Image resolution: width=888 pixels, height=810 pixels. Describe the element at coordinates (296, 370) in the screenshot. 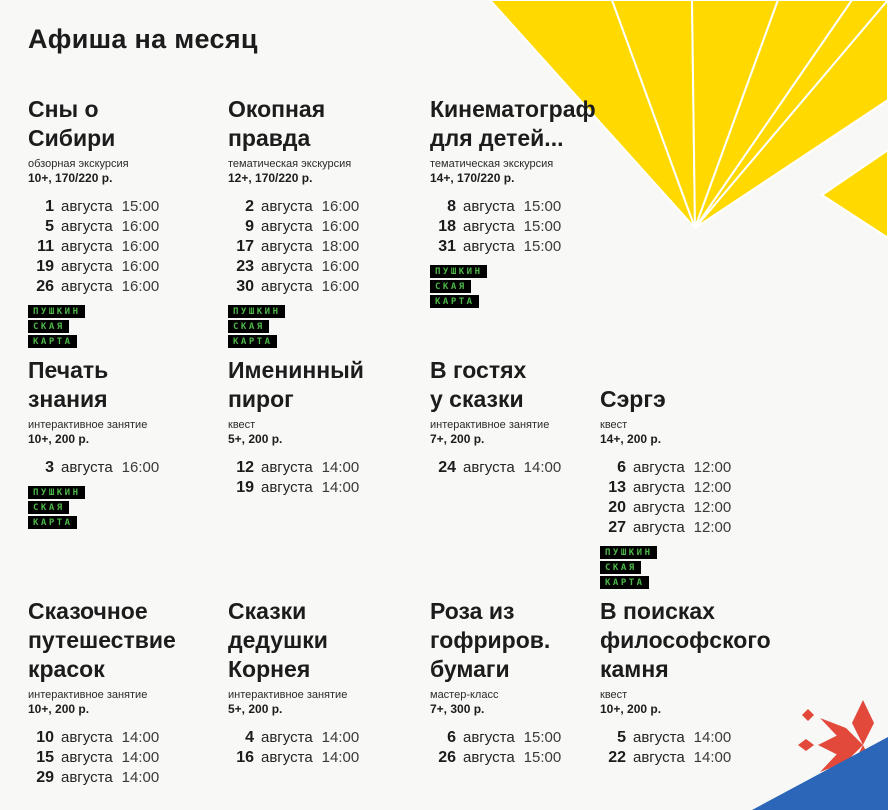

I see `event-title-line: Именинный` at that location.